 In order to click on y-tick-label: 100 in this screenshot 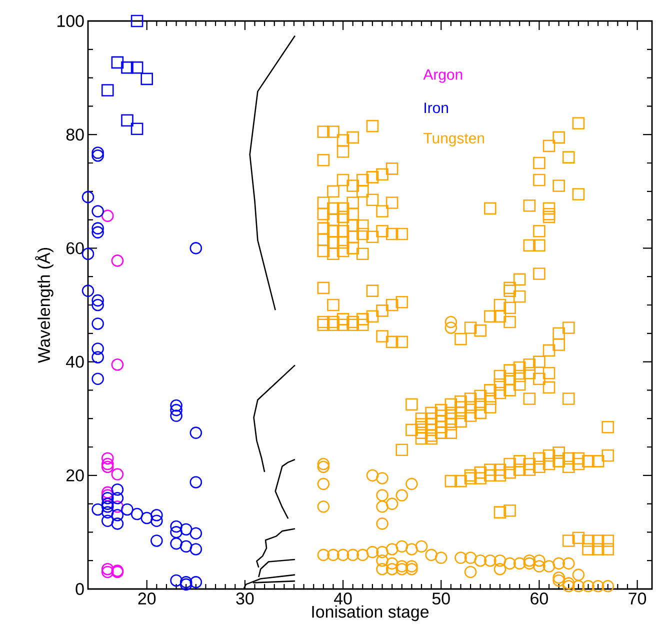, I will do `click(71, 20)`.